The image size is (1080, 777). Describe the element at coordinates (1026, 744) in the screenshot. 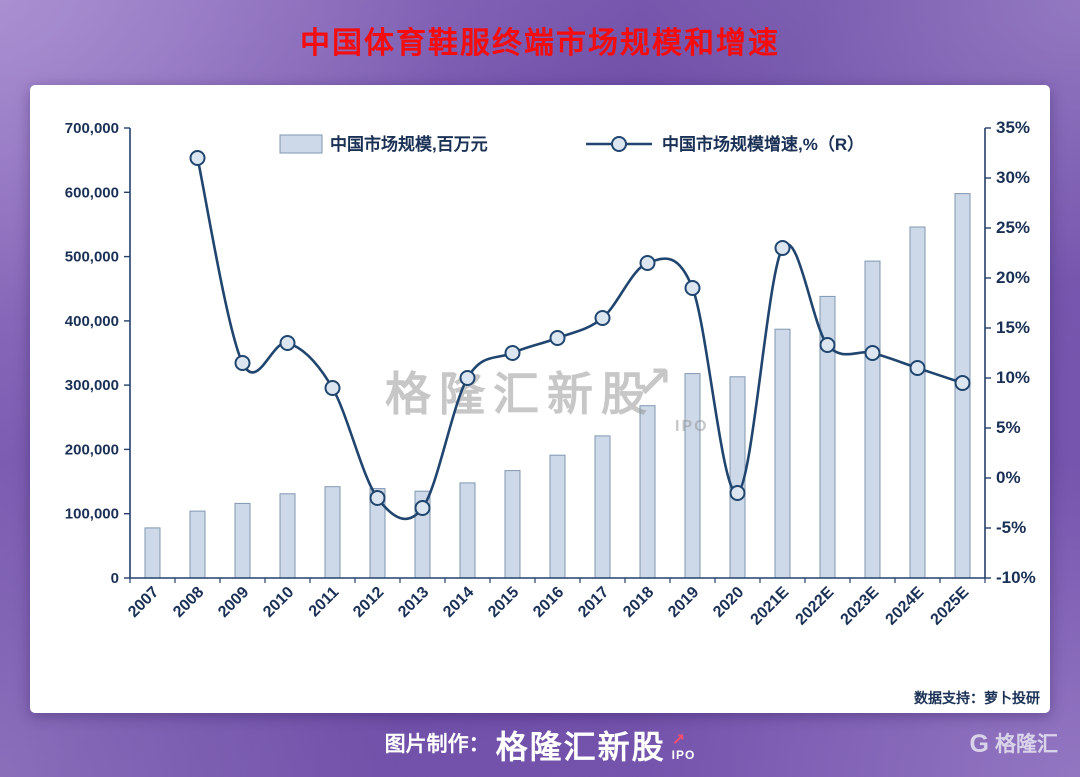

I see `logo-wordmark: 格隆汇` at that location.